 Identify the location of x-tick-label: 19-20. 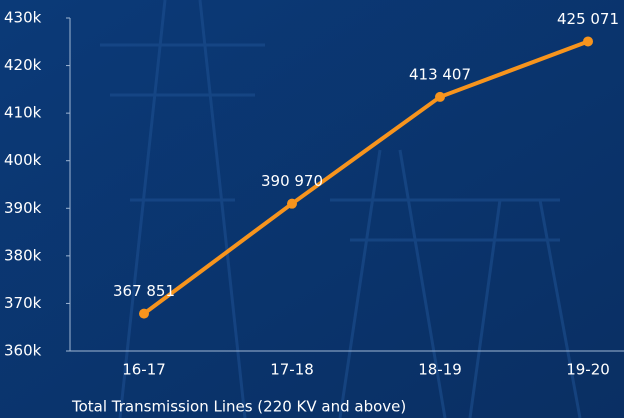
(588, 370).